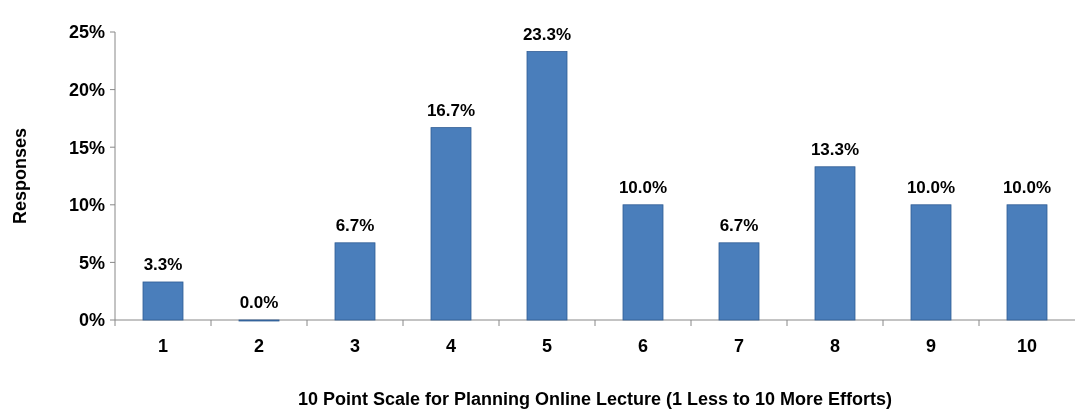 This screenshot has height=413, width=1086. I want to click on y-tick-label: 20%, so click(86, 89).